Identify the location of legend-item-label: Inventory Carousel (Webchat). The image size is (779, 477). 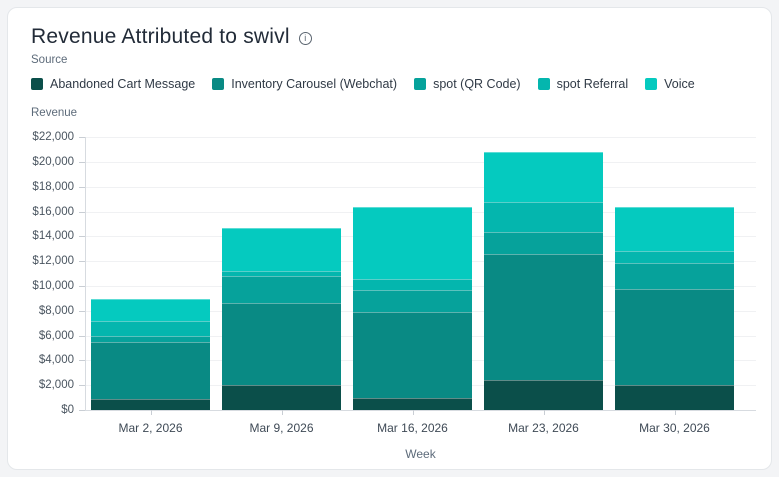
(314, 84).